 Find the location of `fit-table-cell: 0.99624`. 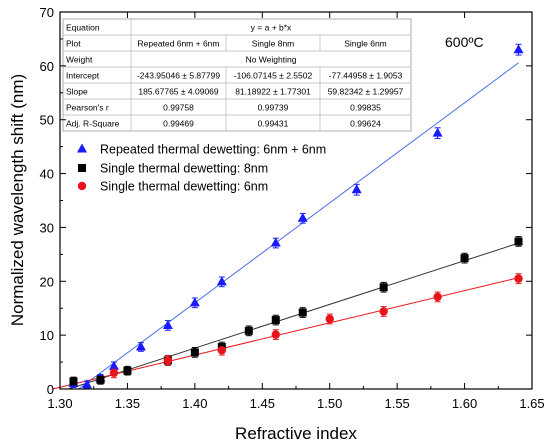

fit-table-cell: 0.99624 is located at coordinates (365, 124).